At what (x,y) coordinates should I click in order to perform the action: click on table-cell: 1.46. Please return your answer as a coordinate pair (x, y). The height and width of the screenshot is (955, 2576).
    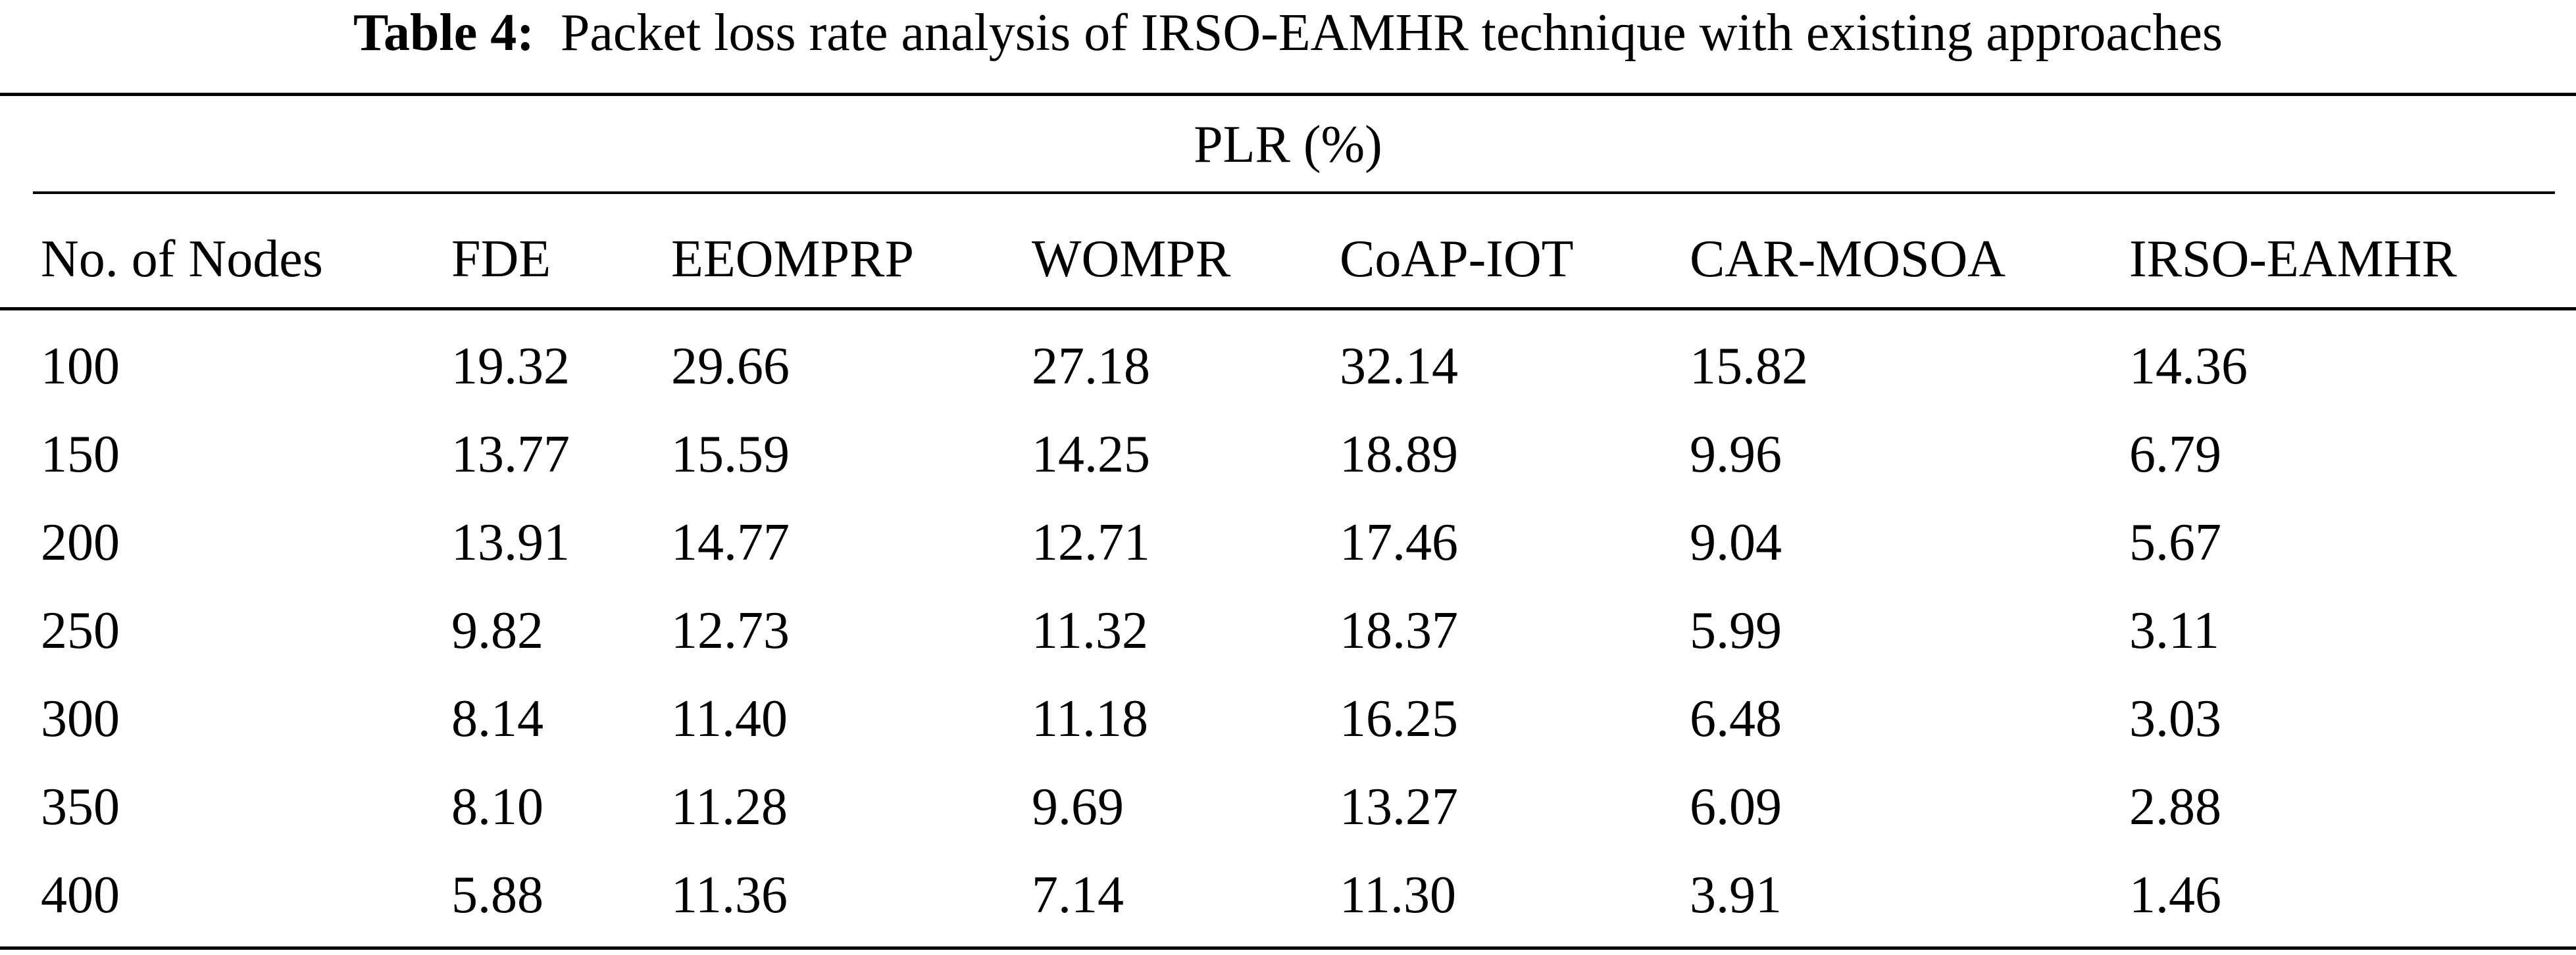
    Looking at the image, I should click on (2175, 895).